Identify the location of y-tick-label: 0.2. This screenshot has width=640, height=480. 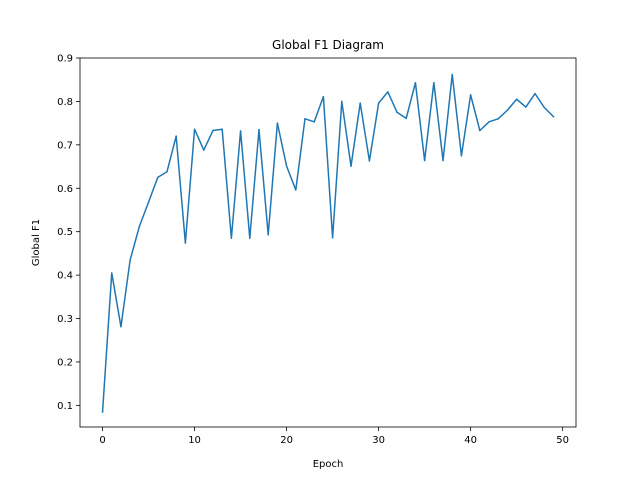
(65, 362).